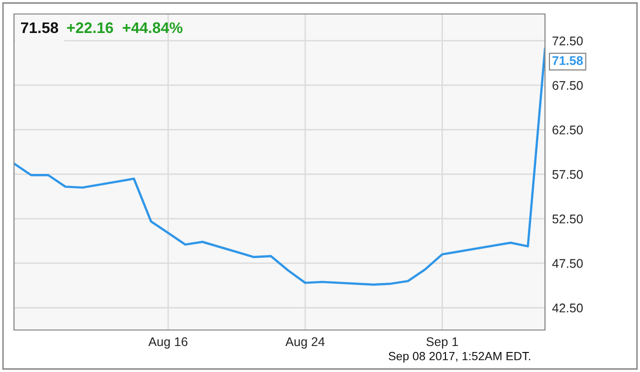 The height and width of the screenshot is (372, 640). What do you see at coordinates (567, 308) in the screenshot?
I see `y-tick-label: 42.50` at bounding box center [567, 308].